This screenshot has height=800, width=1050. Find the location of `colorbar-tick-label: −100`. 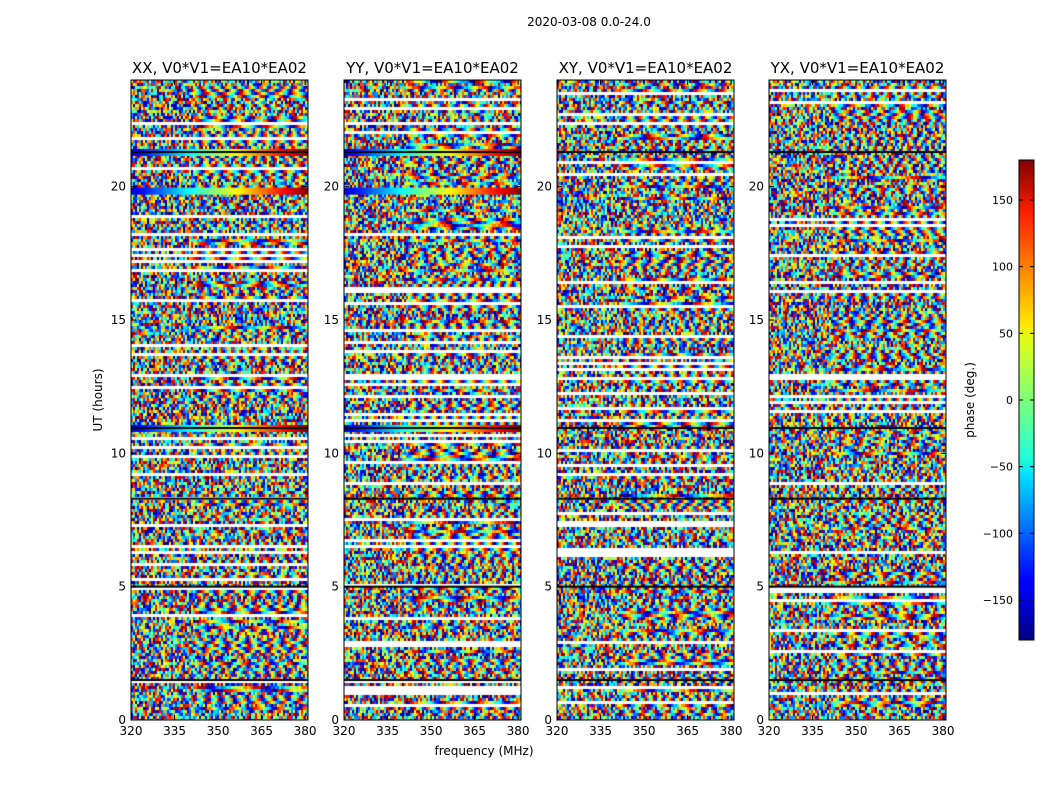

colorbar-tick-label: −100 is located at coordinates (998, 533).